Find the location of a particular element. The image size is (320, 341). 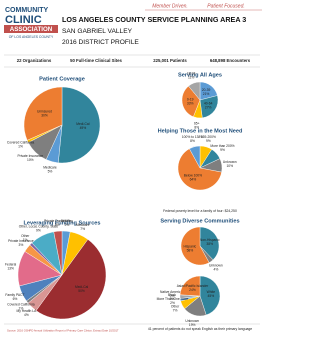

slice-label: 40-64 is located at coordinates (208, 103).